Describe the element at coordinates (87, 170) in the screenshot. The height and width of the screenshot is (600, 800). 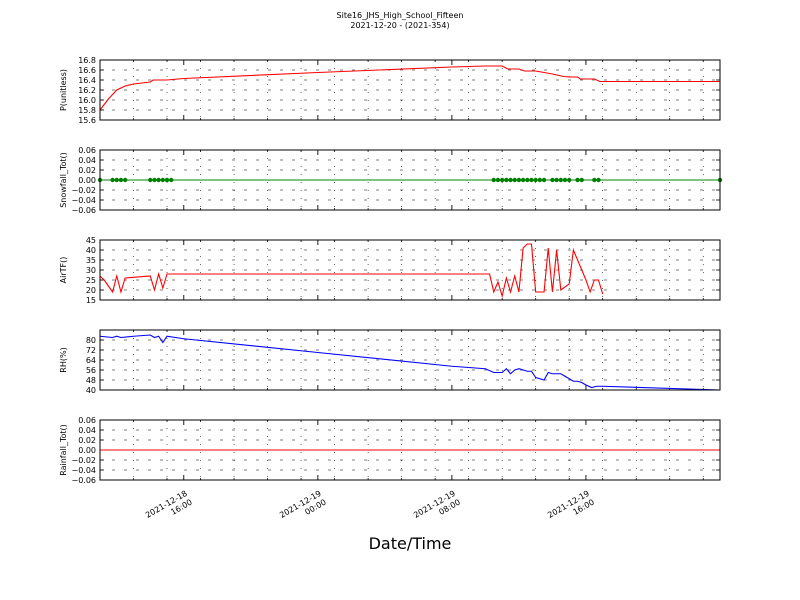
I see `panel-2-ytick-label: 0.02` at that location.